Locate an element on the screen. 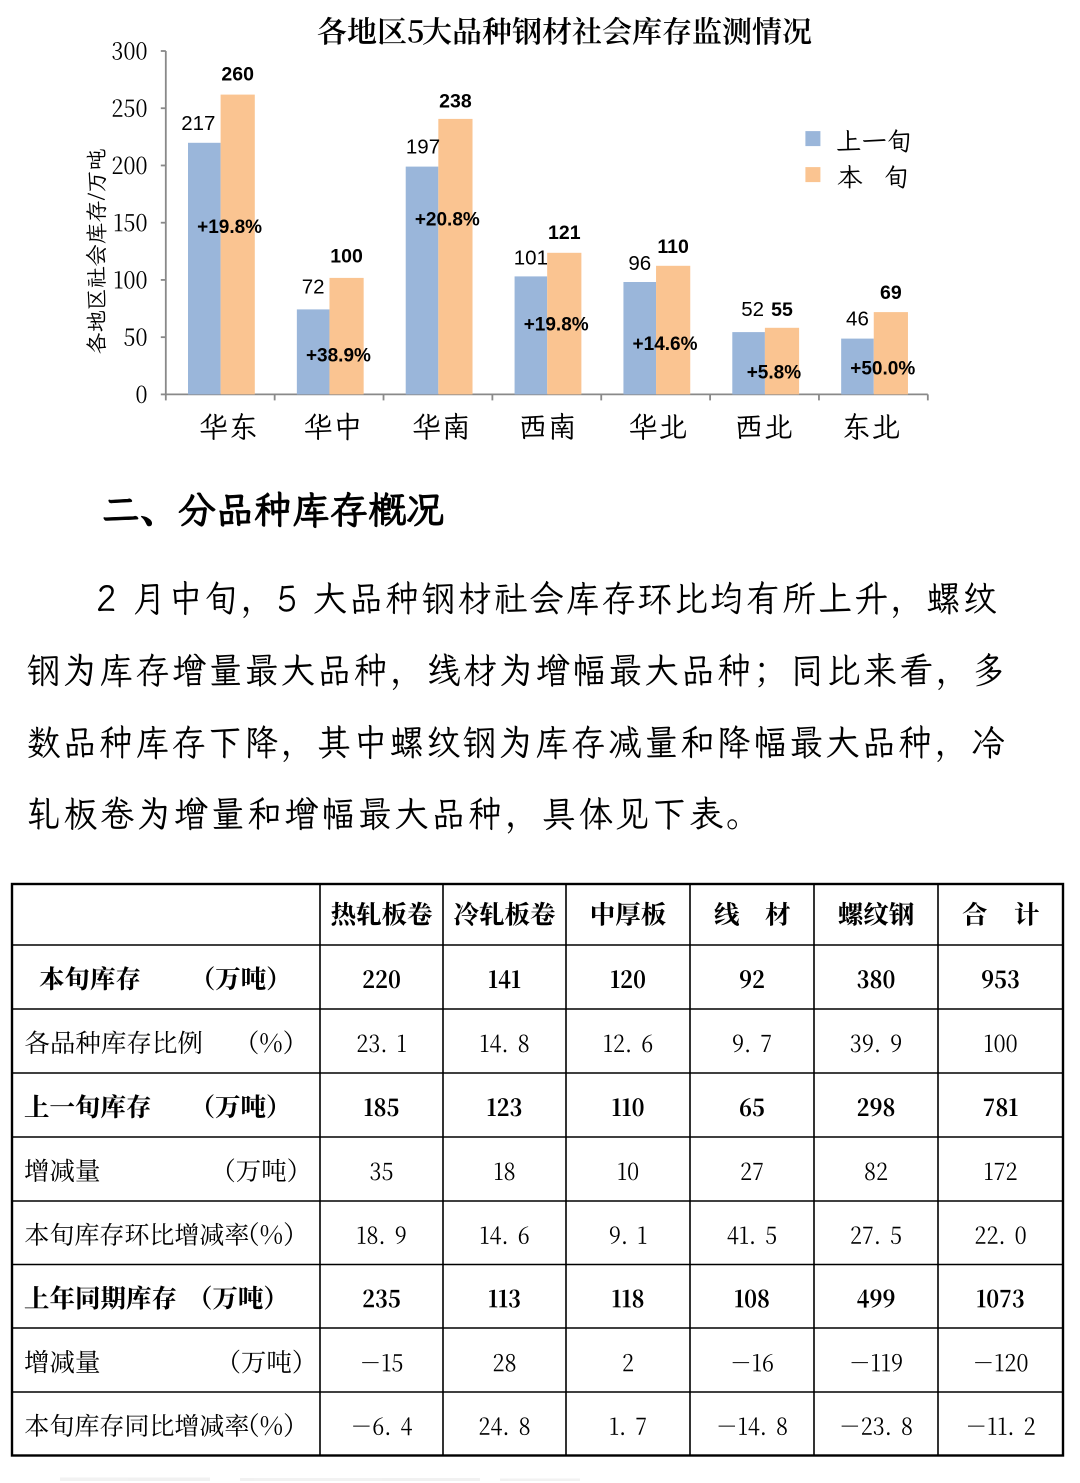 This screenshot has width=1080, height=1483. svg-text: +14.6% is located at coordinates (665, 344).